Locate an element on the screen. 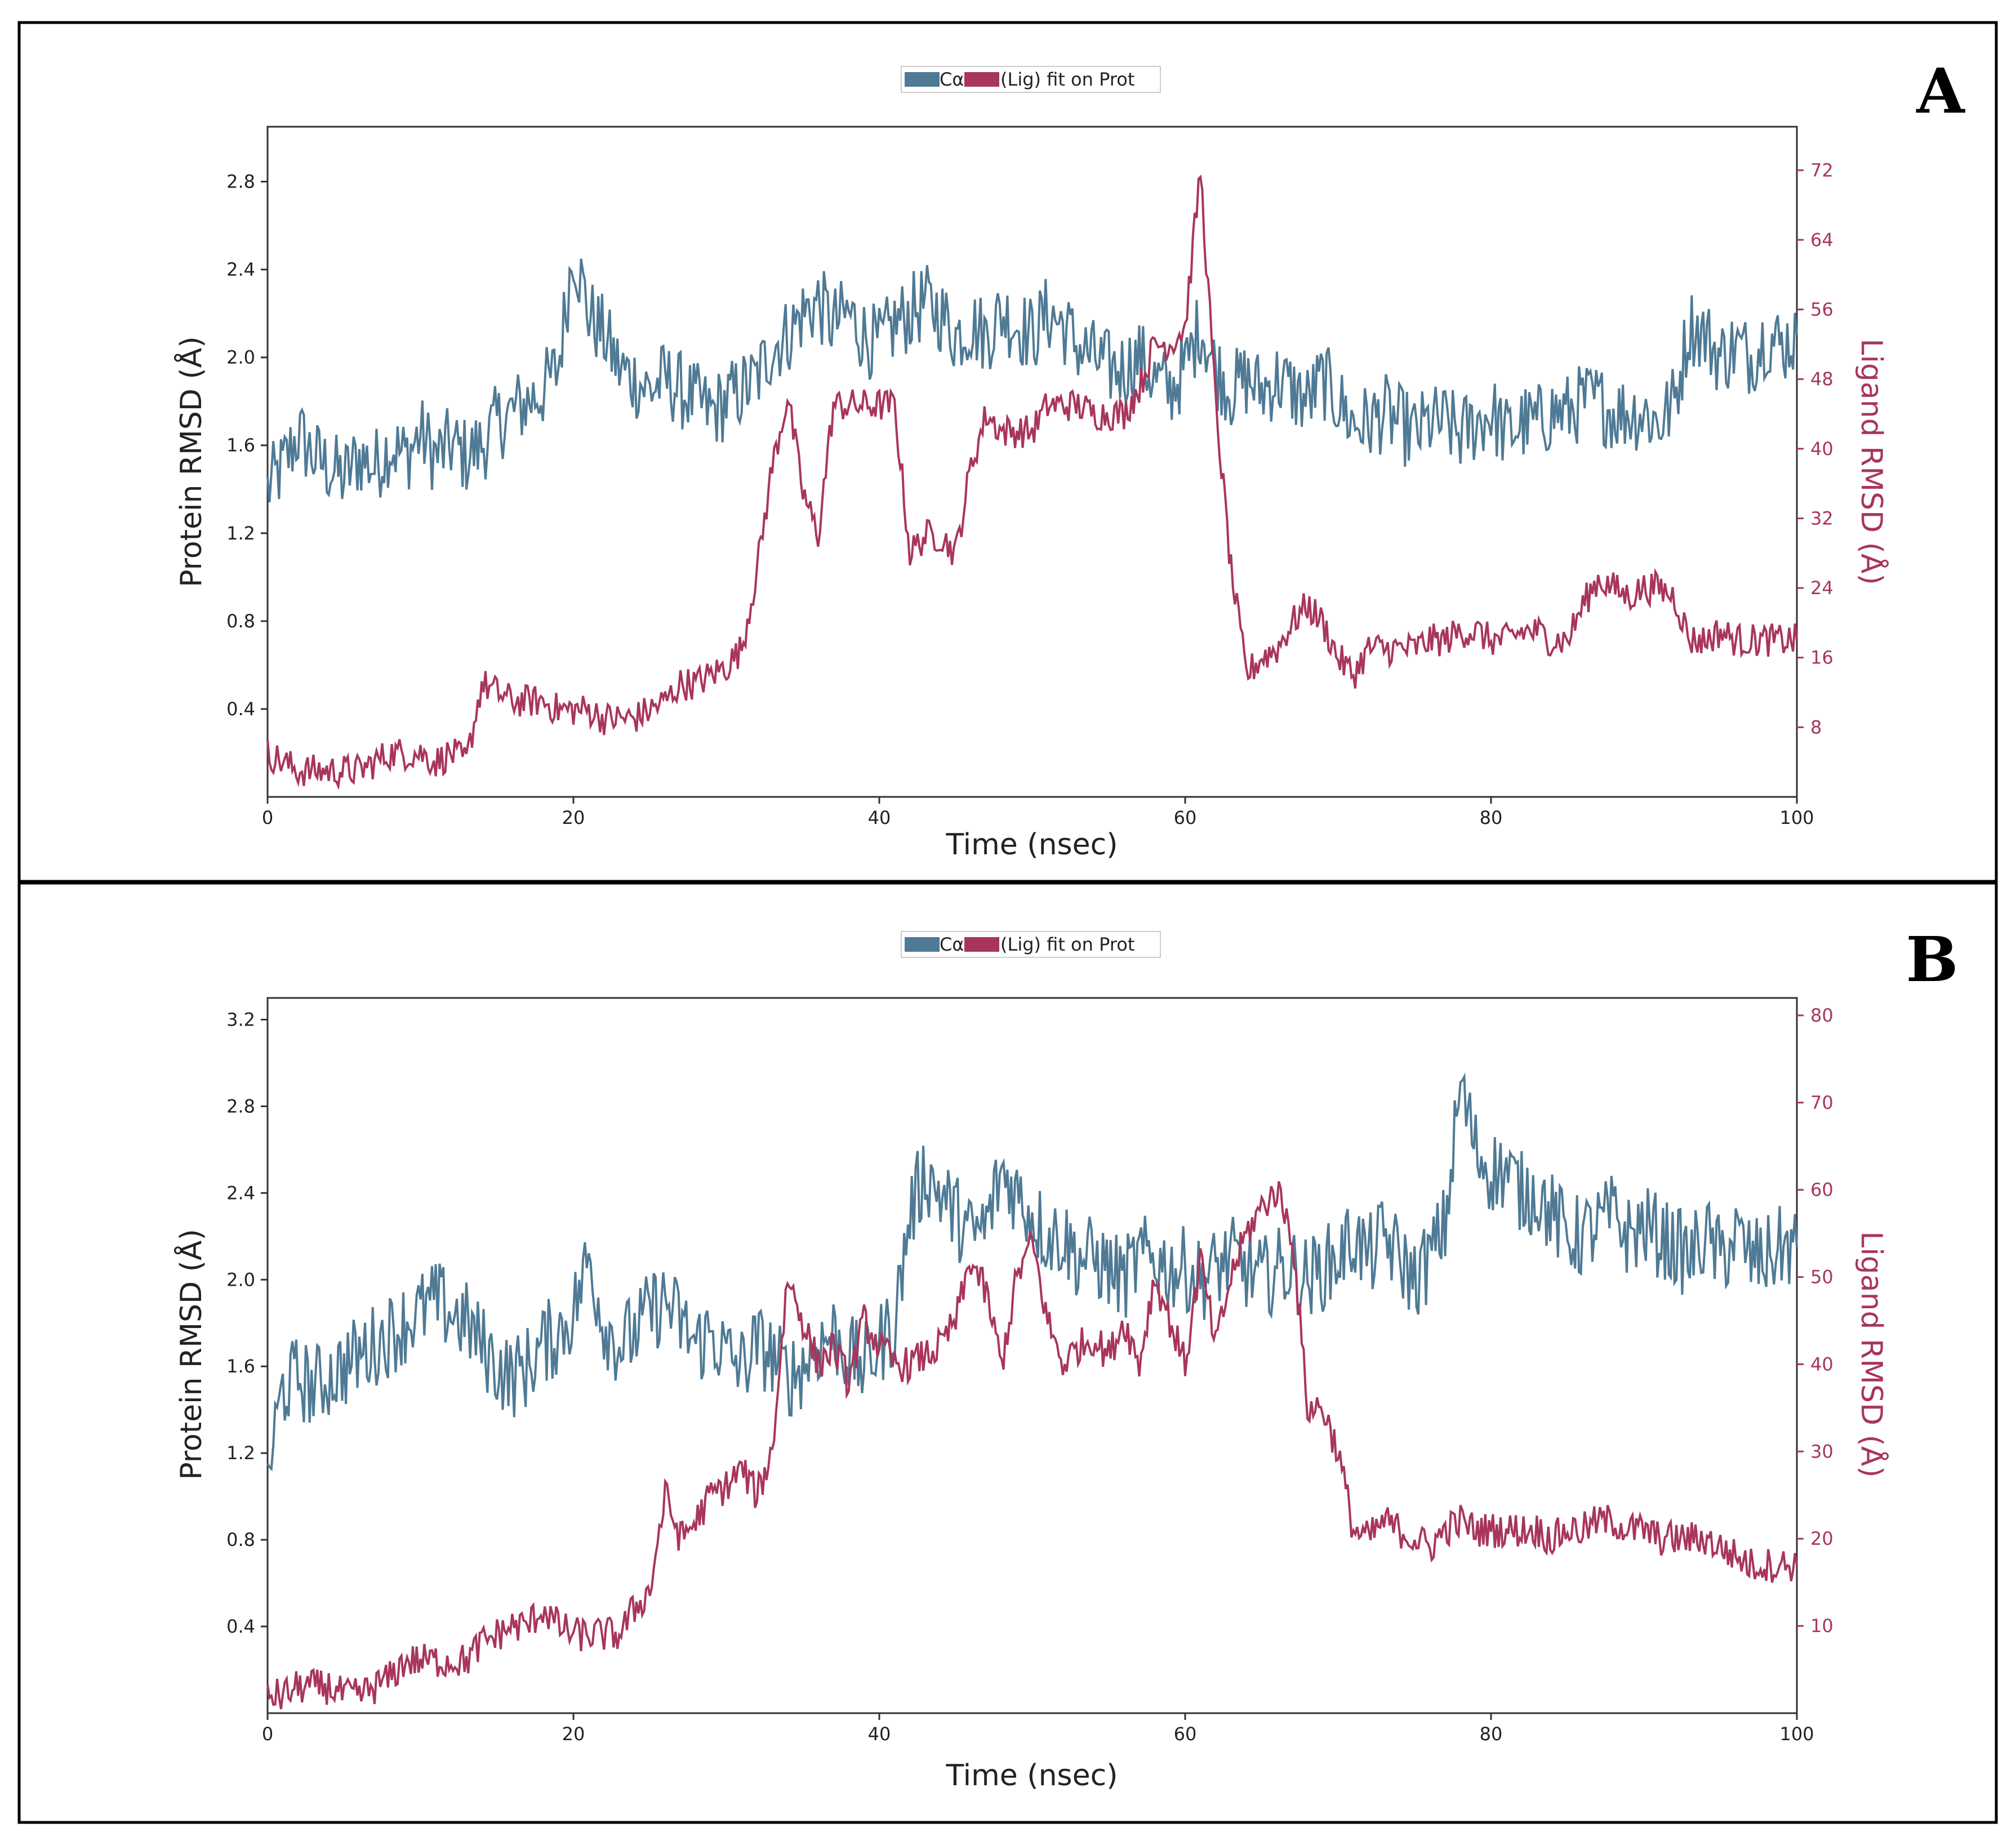 This screenshot has height=1841, width=2016. legend-b-ligand-label: (Lig) fit on Prot is located at coordinates (1067, 944).